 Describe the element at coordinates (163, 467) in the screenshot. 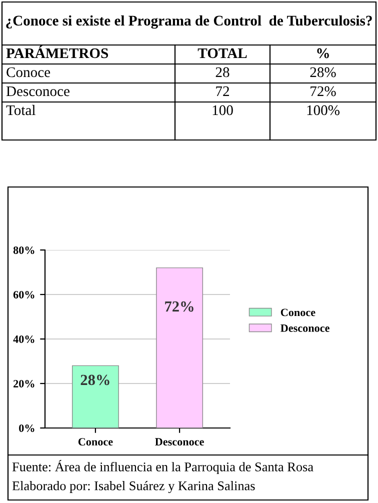

I see `source-note: Fuente: Área de influencia en la Parroquia de Santa Rosa` at that location.